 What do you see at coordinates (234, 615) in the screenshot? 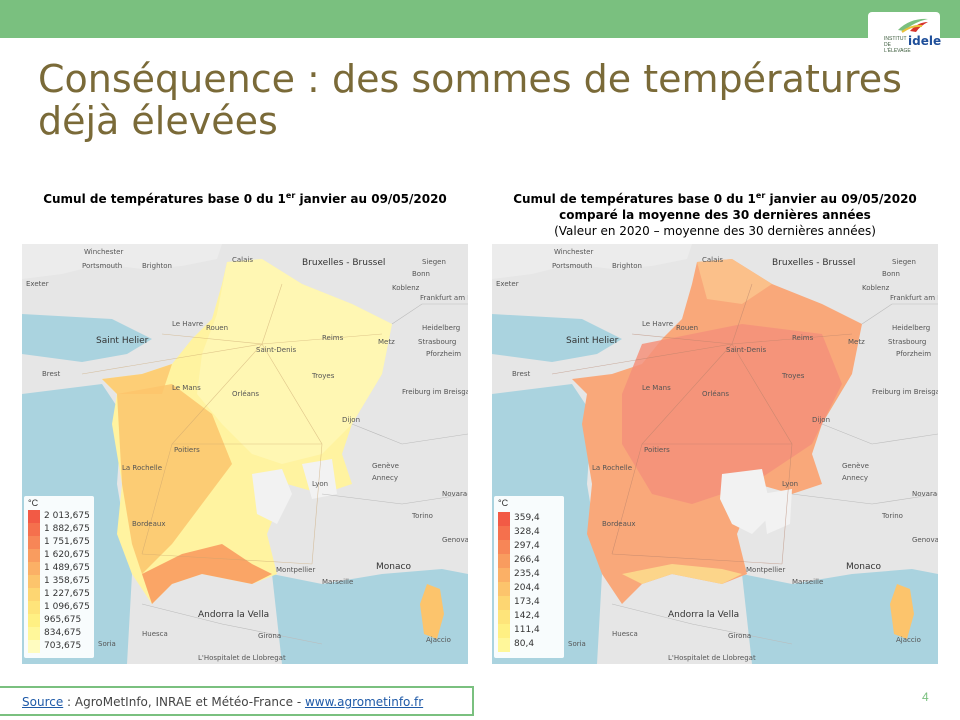
I see `map-label: Andorra la Vella` at bounding box center [234, 615].